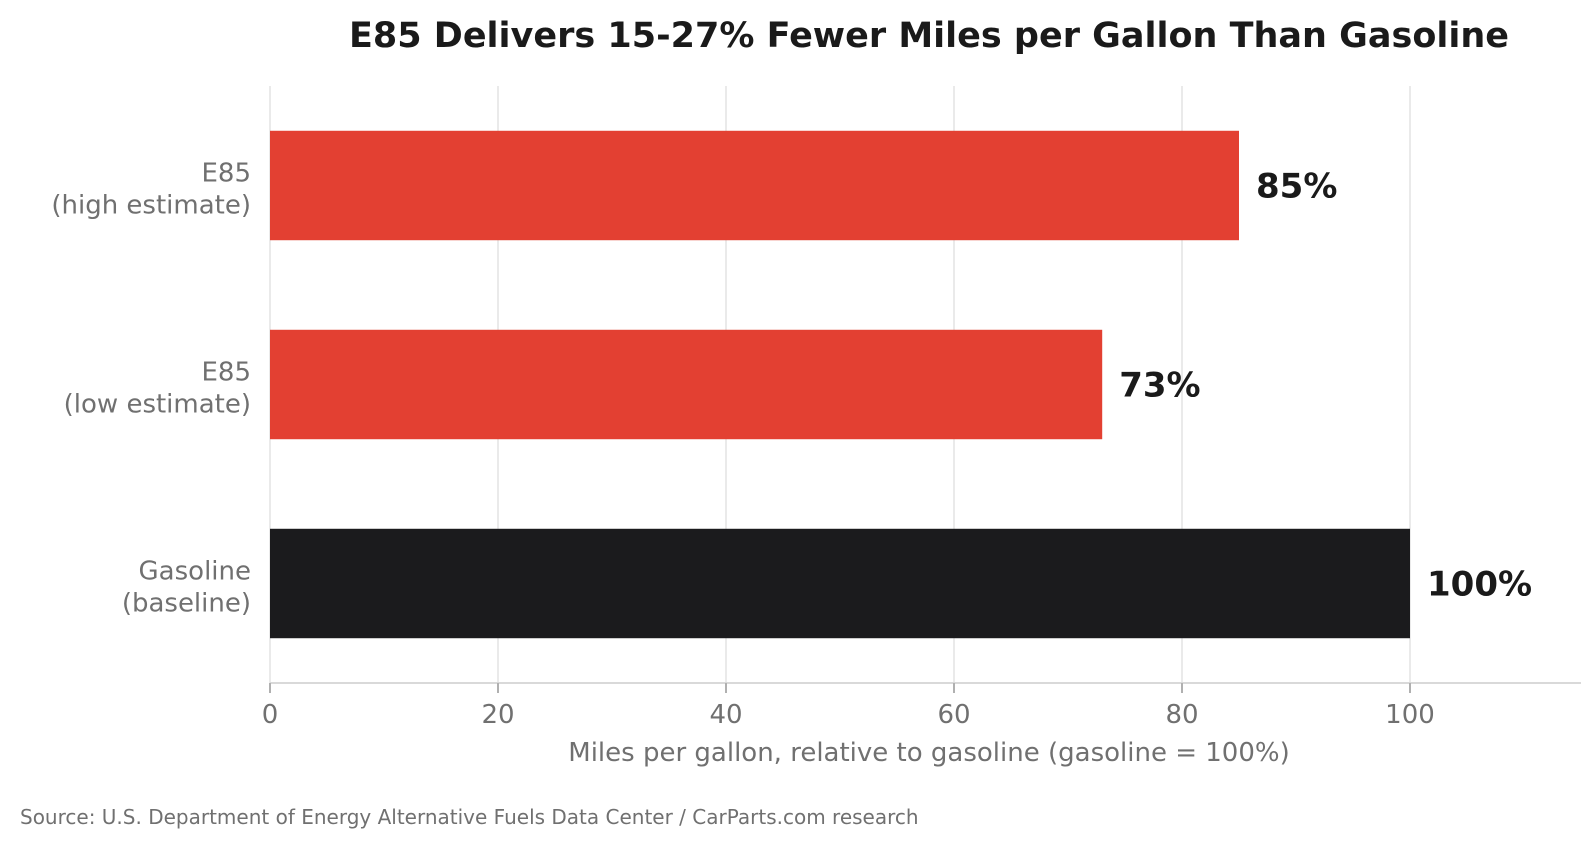 This screenshot has height=846, width=1594. What do you see at coordinates (226, 373) in the screenshot?
I see `category-label-1-line1: E85` at bounding box center [226, 373].